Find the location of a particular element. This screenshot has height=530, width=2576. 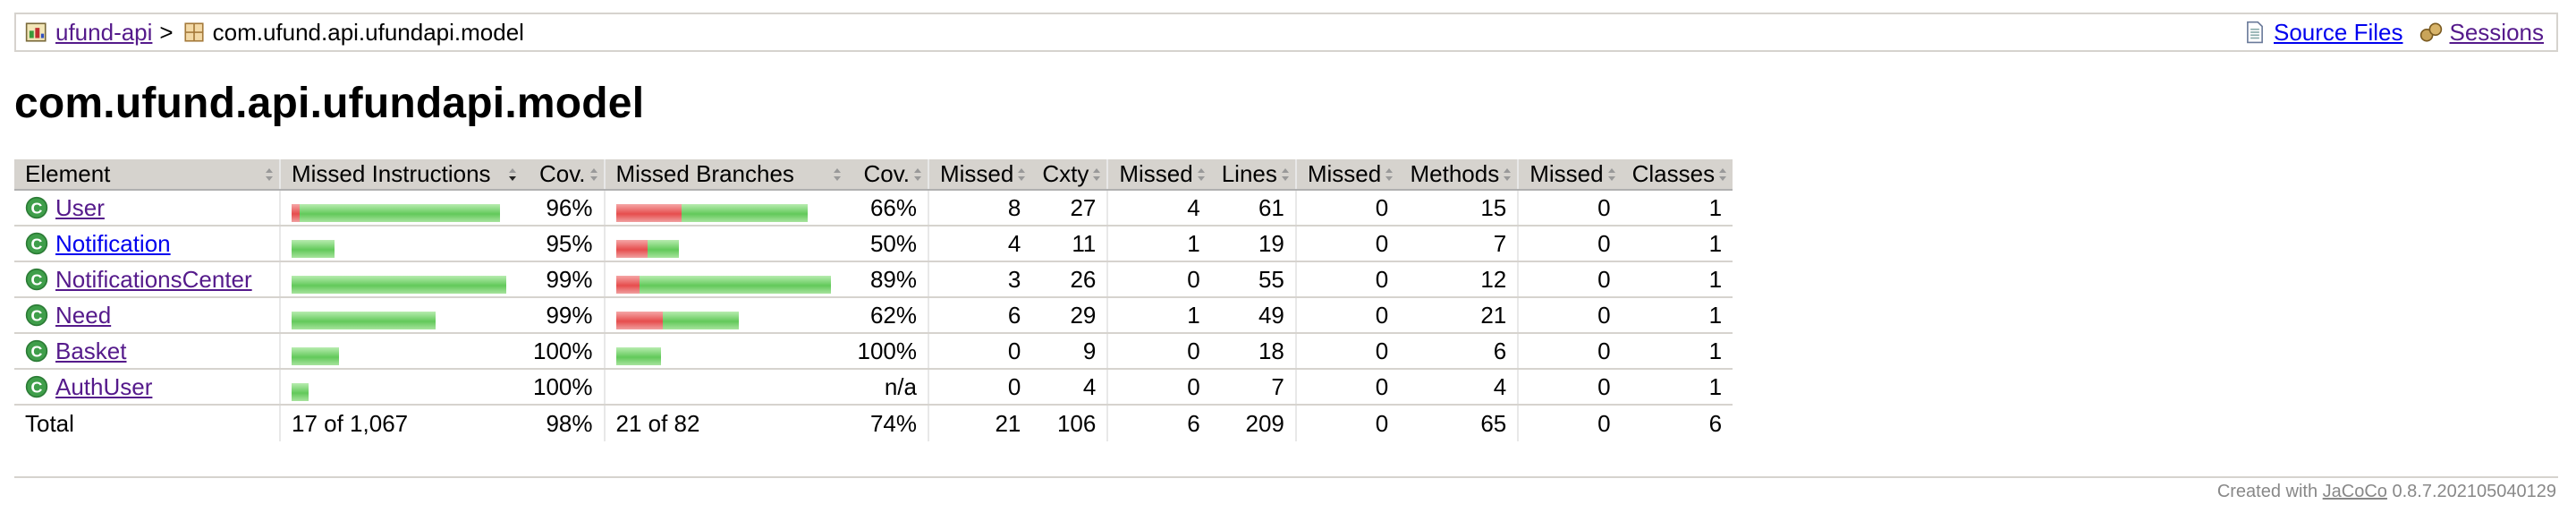

lines-cell: 19 is located at coordinates (1253, 244).